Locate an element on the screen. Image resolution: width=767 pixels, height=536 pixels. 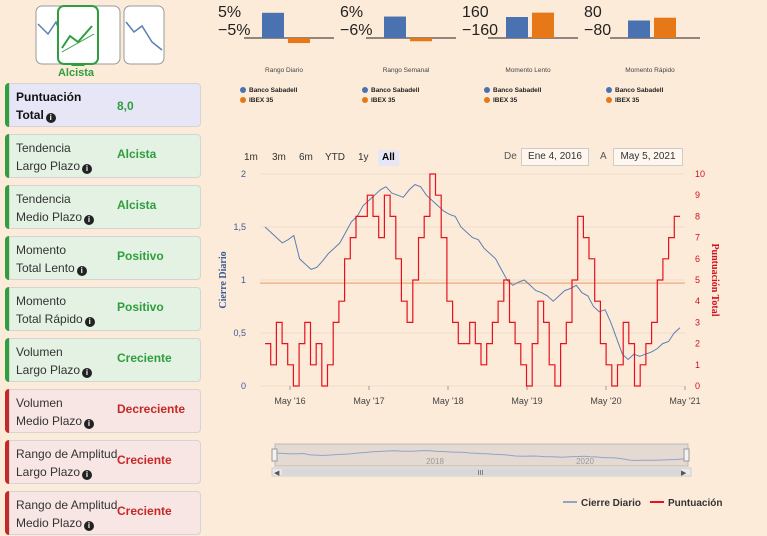
indicator-card: Tendencia Largo Plazo i Alcista is located at coordinates (103, 156).